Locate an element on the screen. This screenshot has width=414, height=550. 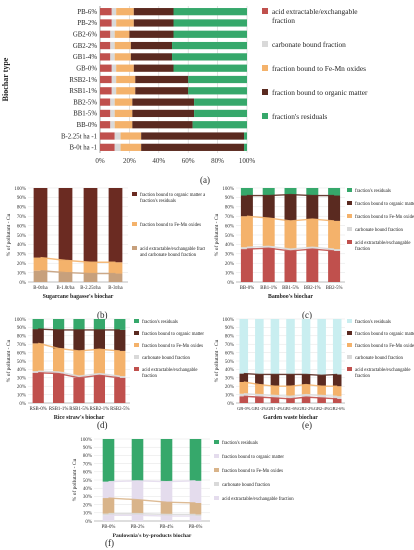
x-tick-label: 80% is located at coordinates (217, 161).